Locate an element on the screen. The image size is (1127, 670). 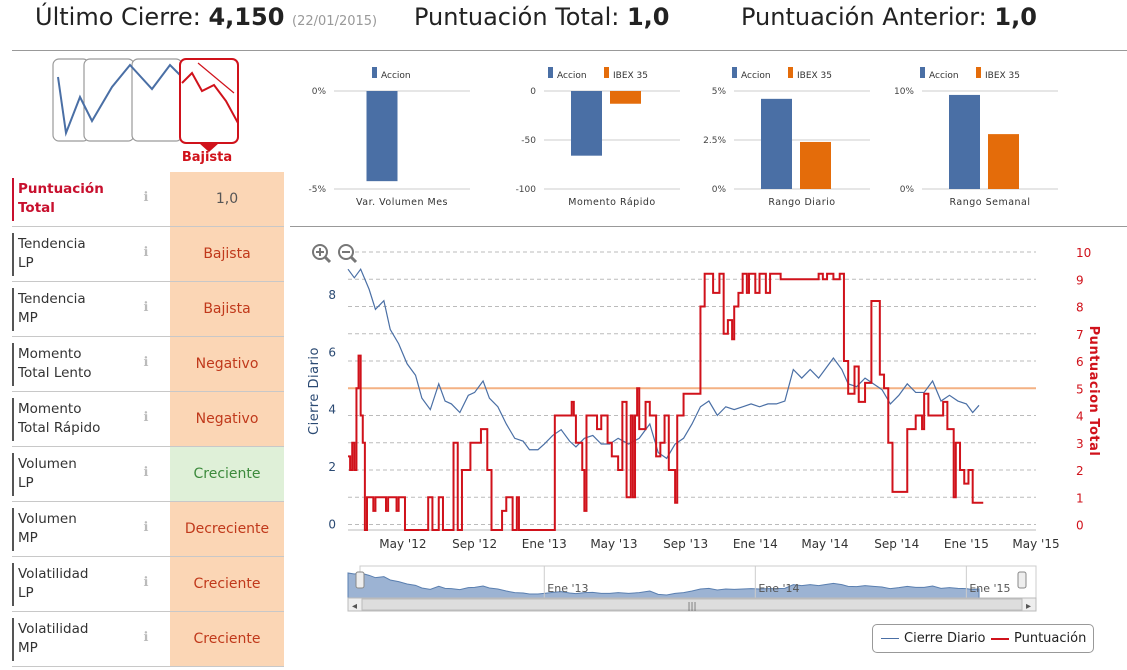
mini-legend-label: IBEX 35 is located at coordinates (630, 76).